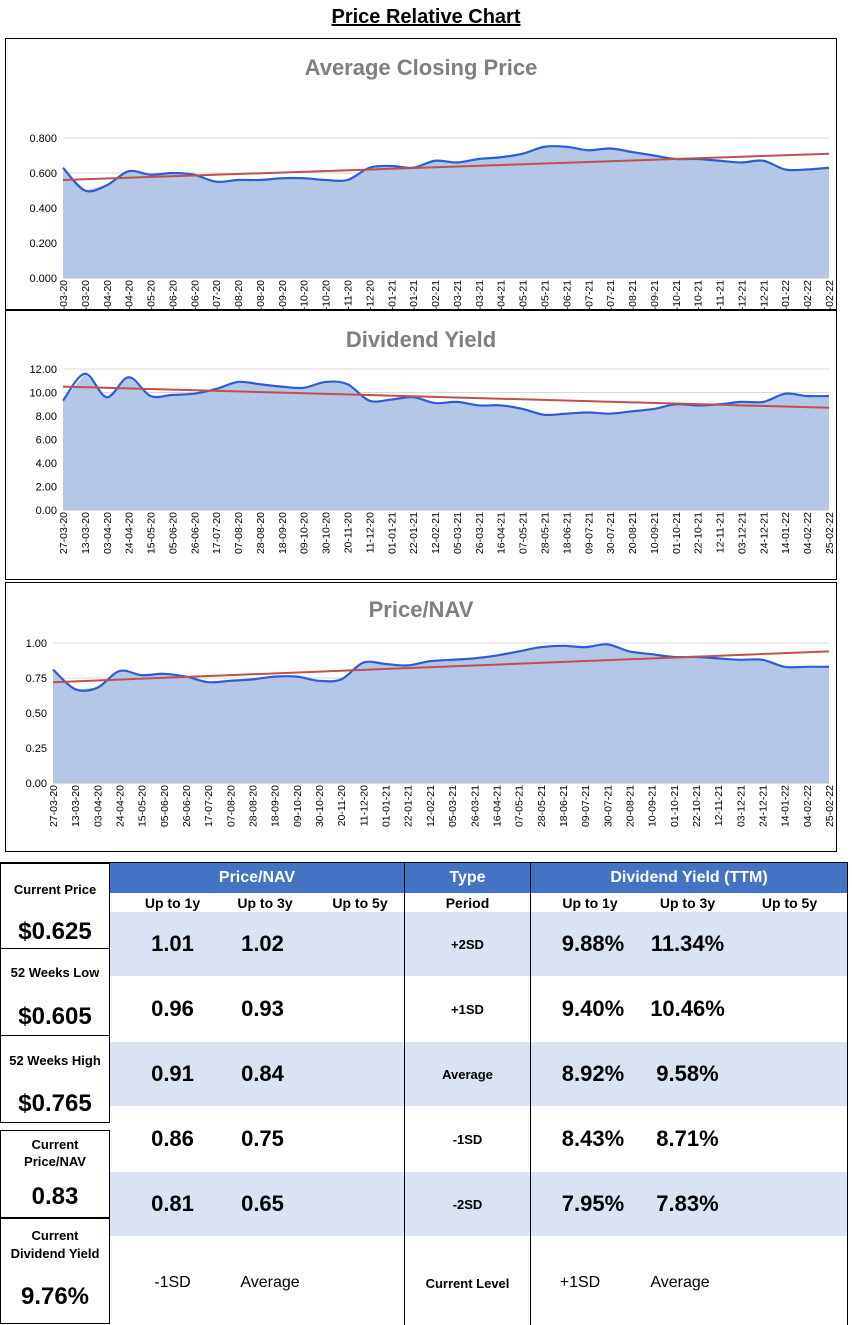 The height and width of the screenshot is (1325, 852). What do you see at coordinates (593, 1138) in the screenshot?
I see `cell-dy1: 8.43%` at bounding box center [593, 1138].